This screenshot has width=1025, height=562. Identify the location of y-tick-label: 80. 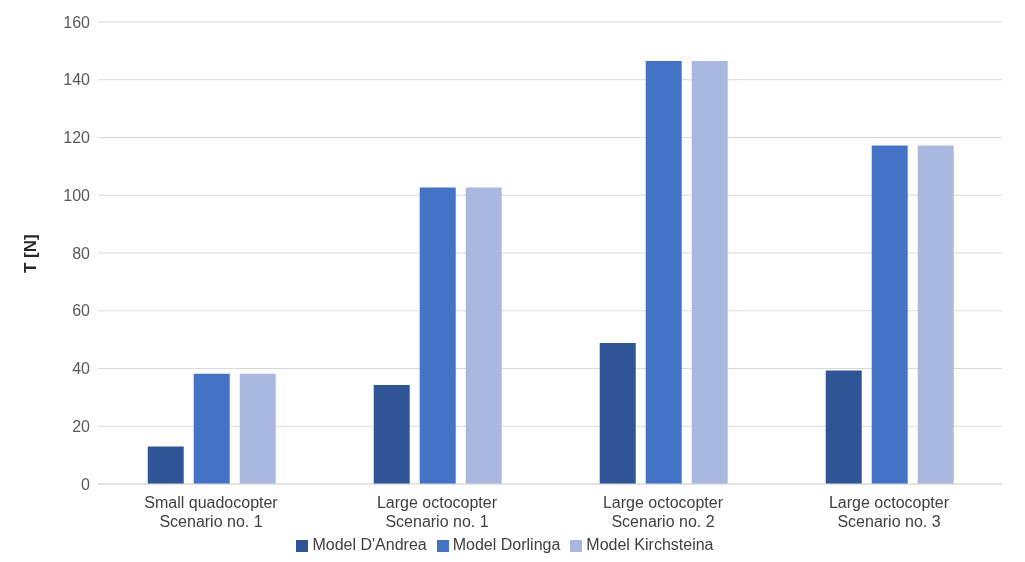
(81, 253).